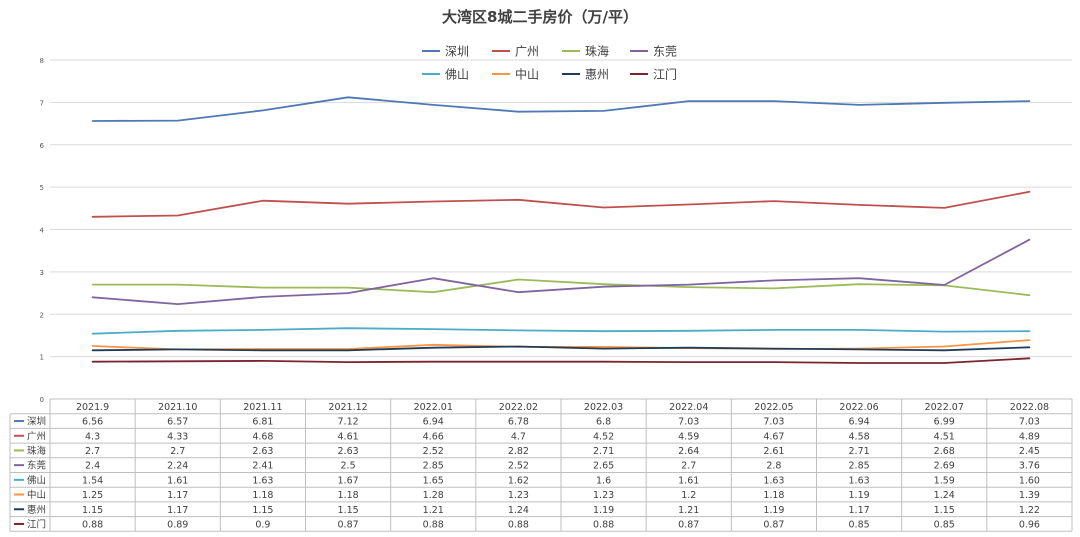 The image size is (1080, 537). What do you see at coordinates (92, 422) in the screenshot?
I see `data-label: 6.56` at bounding box center [92, 422].